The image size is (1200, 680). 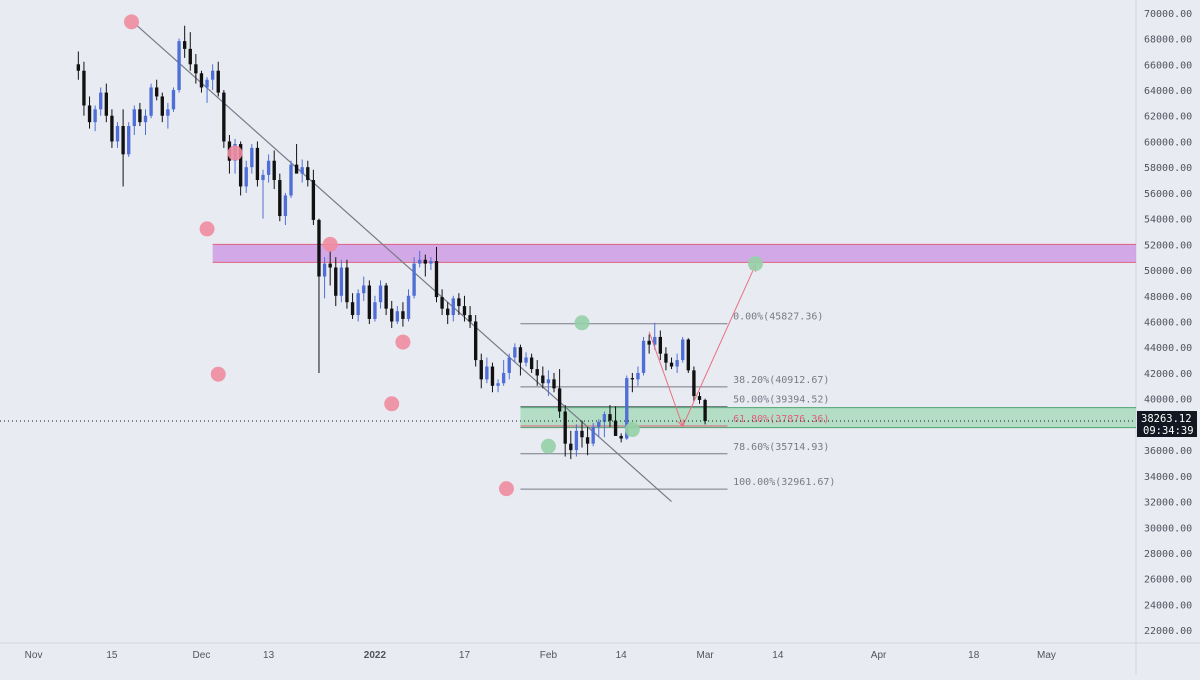 I want to click on price-tick-label: 54000.00, so click(x=1168, y=220).